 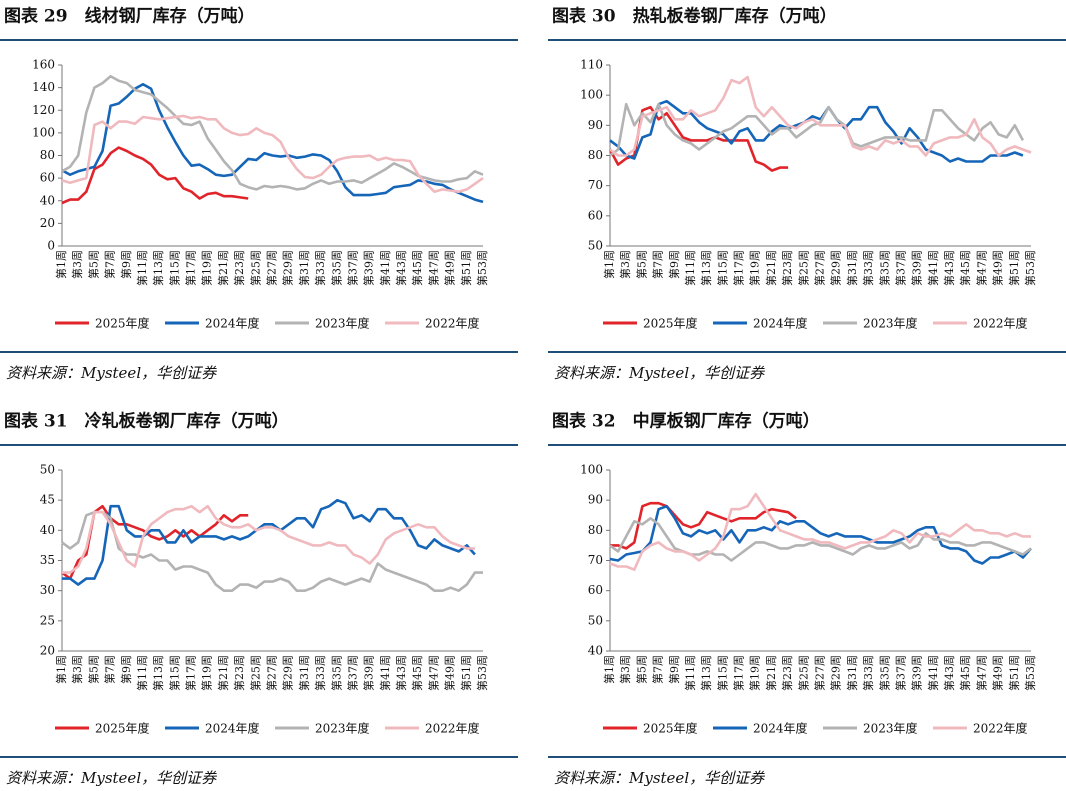 What do you see at coordinates (51, 246) in the screenshot?
I see `y-tick-label: 0` at bounding box center [51, 246].